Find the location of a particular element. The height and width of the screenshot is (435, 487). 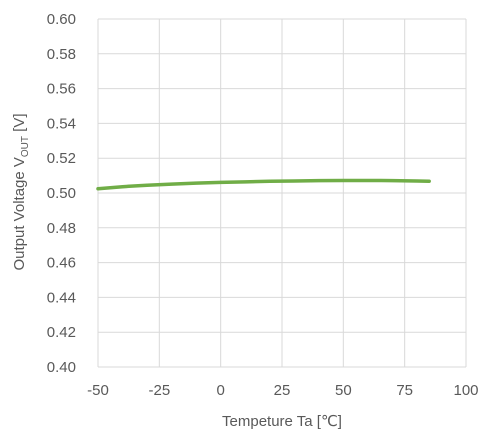

y-tick-label: 0.60 is located at coordinates (61, 19).